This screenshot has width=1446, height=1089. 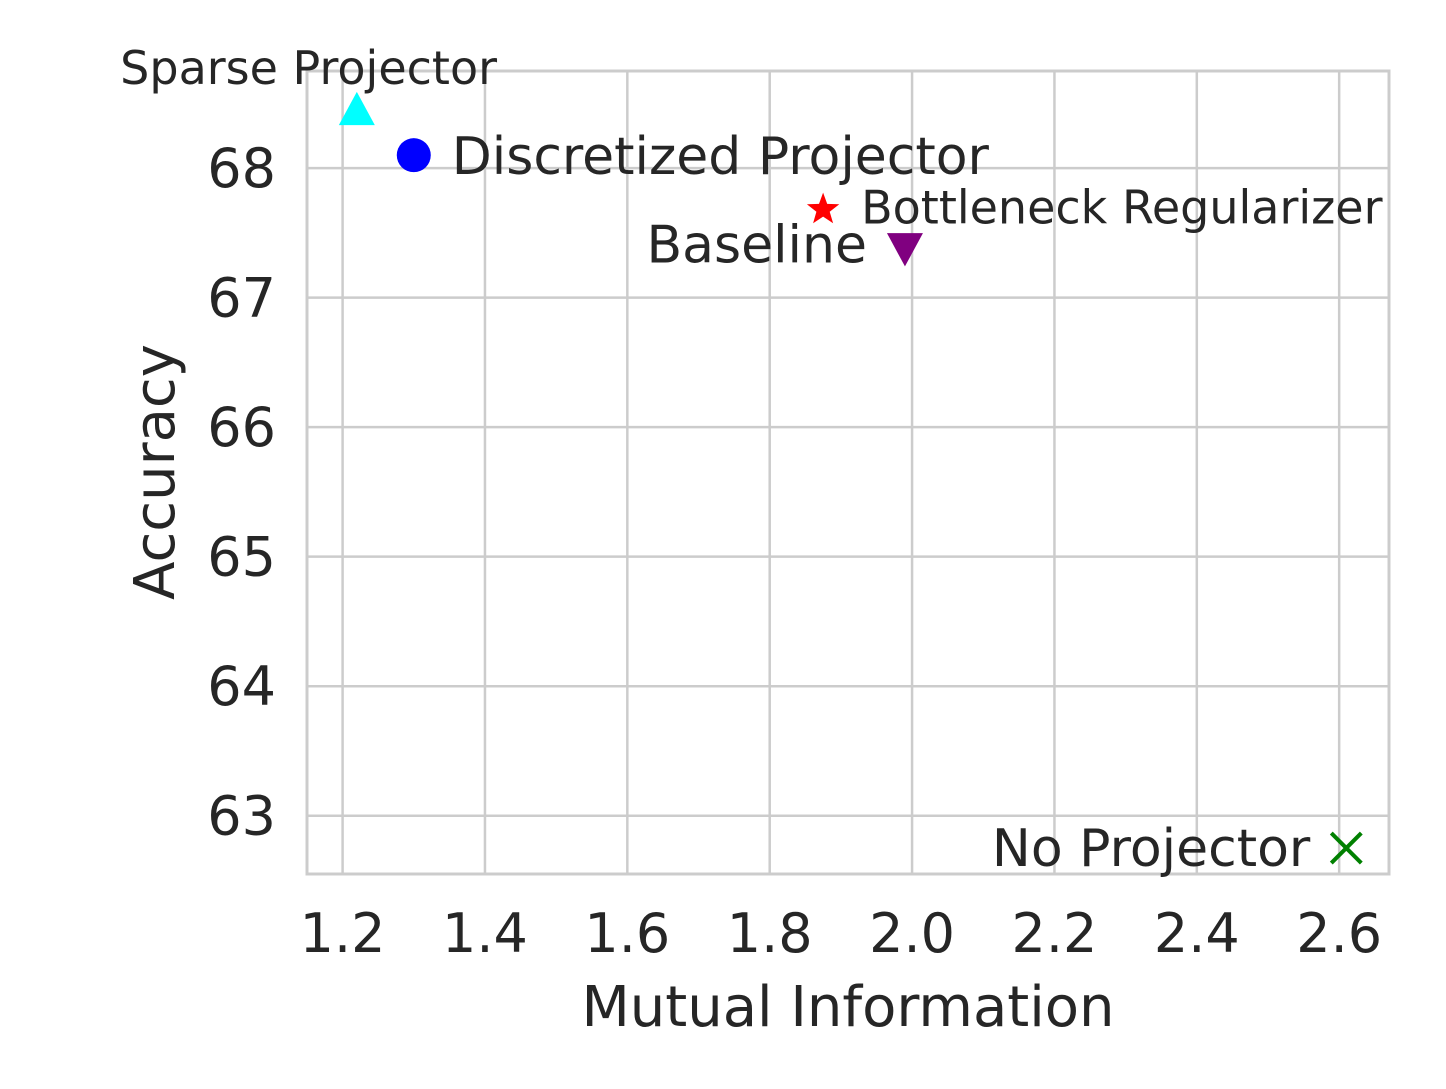 I want to click on baseline-marker, so click(x=904, y=250).